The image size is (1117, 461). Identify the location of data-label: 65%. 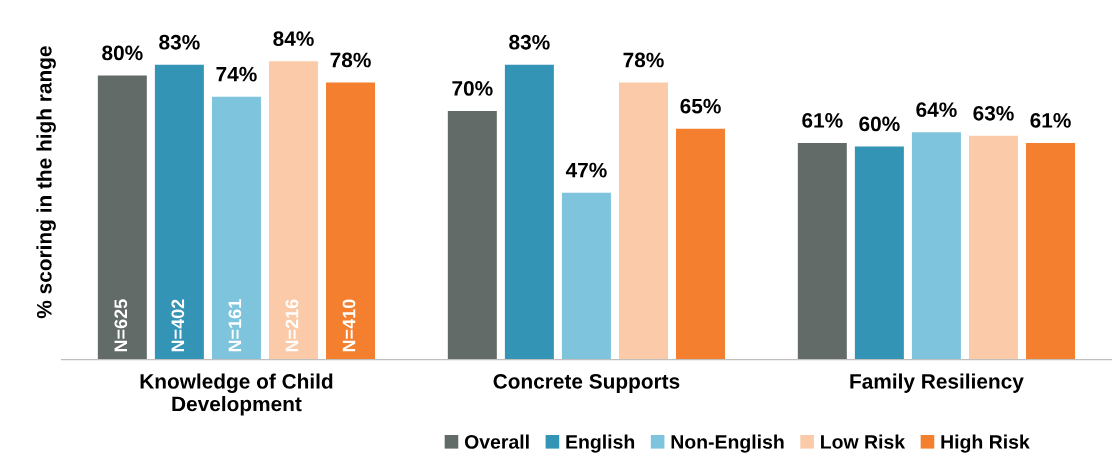
(700, 106).